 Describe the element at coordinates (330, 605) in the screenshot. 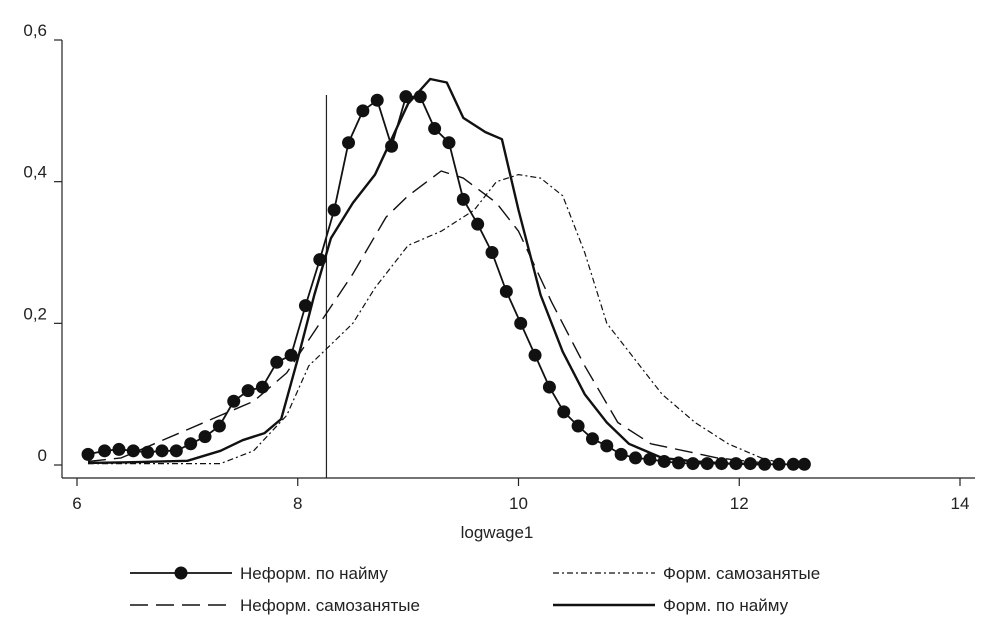

I see `legend-label-2: Неформ. самозанятые` at that location.